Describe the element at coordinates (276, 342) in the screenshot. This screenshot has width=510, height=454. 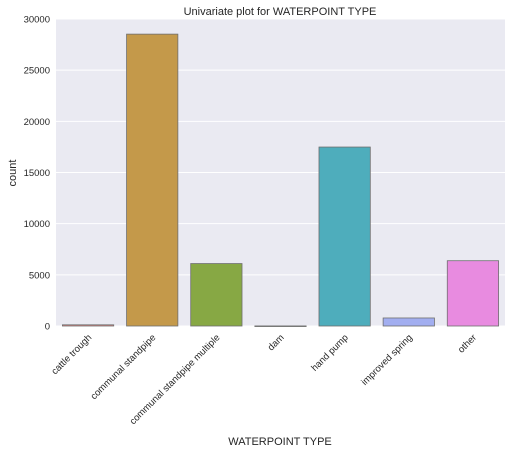
I see `x-tick-label: dam` at that location.